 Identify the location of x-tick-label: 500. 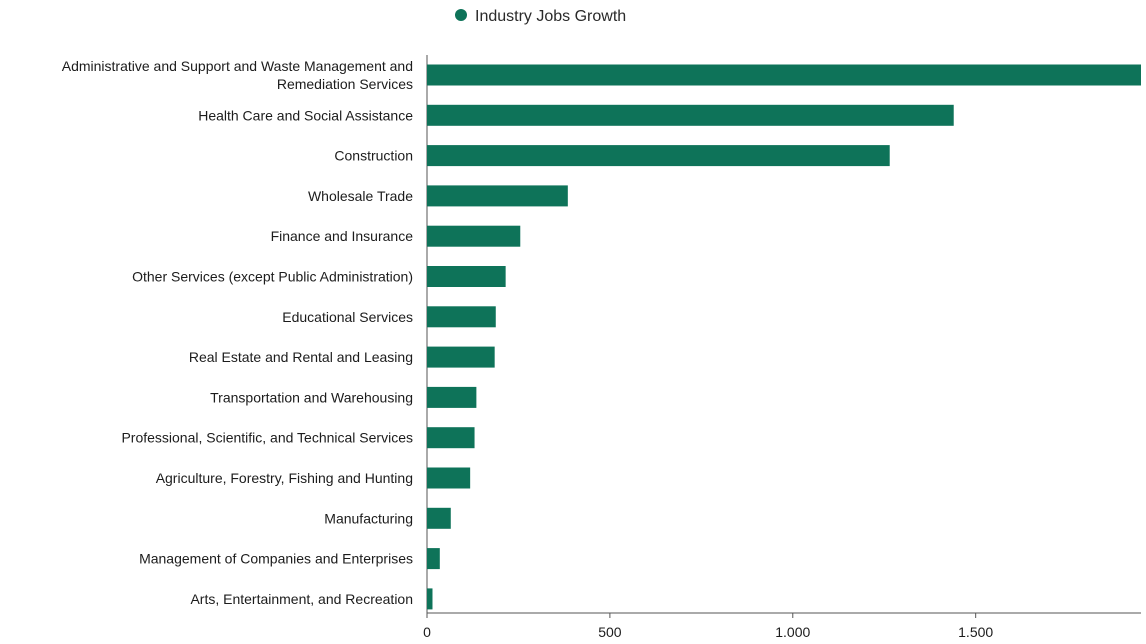
(610, 632).